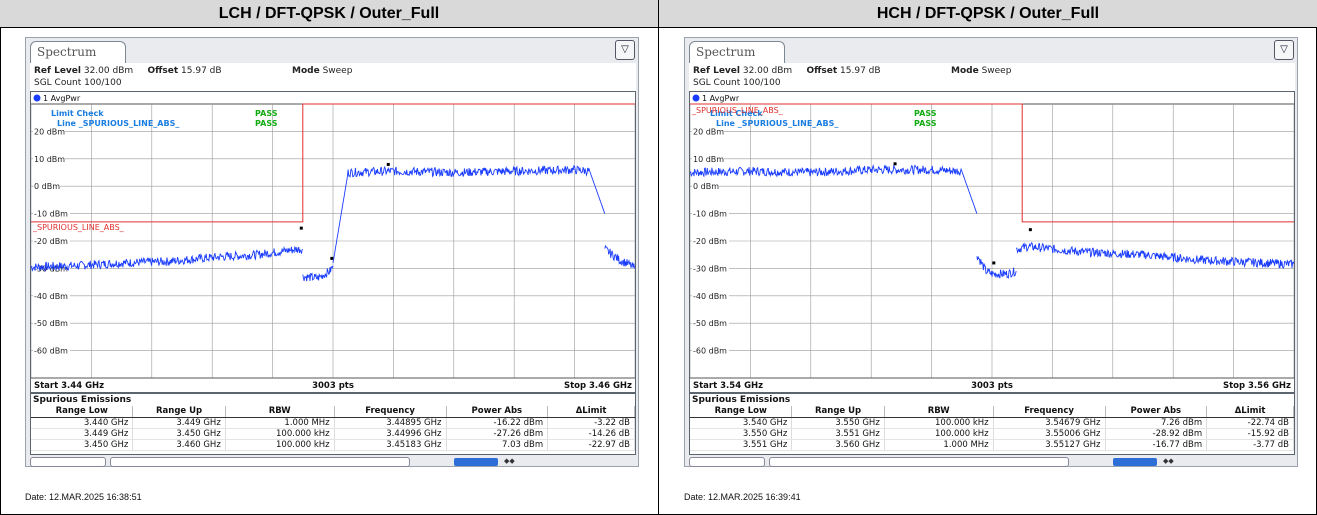  Describe the element at coordinates (1250, 434) in the screenshot. I see `table-cell: -15.92 dB` at that location.